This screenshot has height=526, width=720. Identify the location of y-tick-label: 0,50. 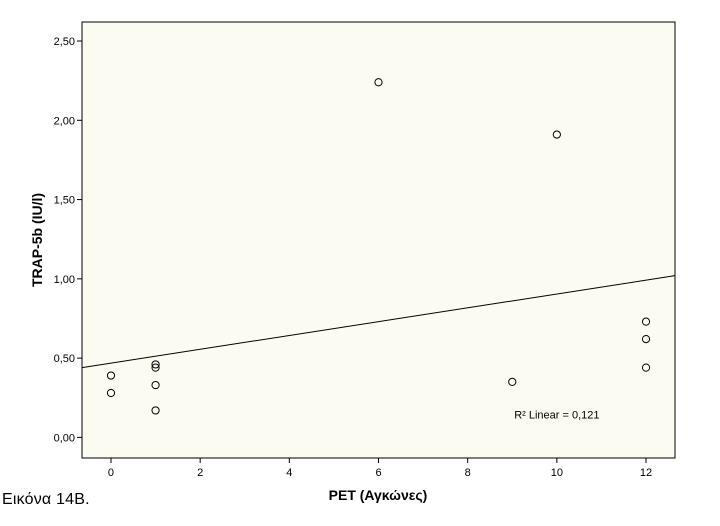
(64, 359).